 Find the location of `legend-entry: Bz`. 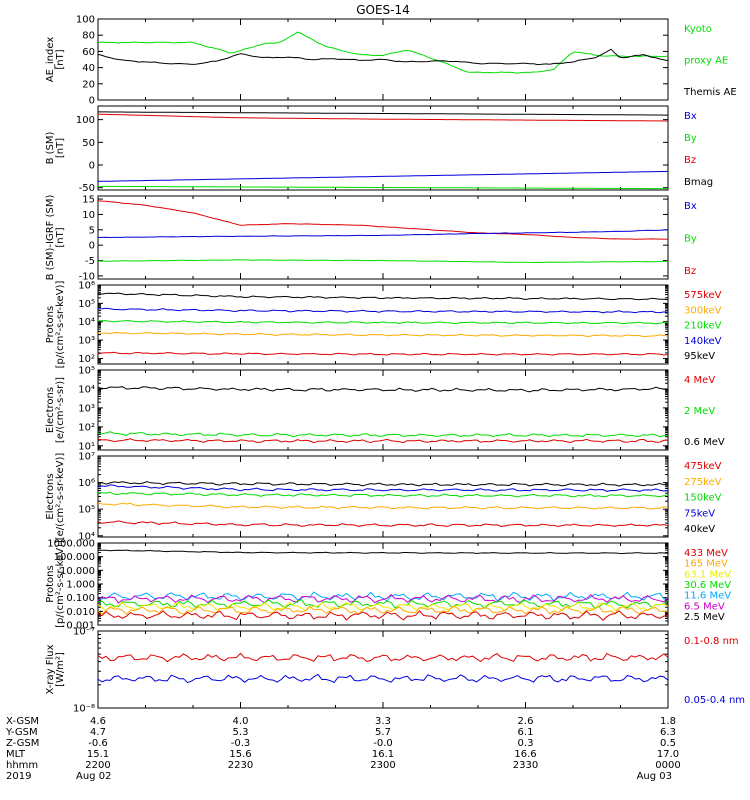

legend-entry: Bz is located at coordinates (690, 160).